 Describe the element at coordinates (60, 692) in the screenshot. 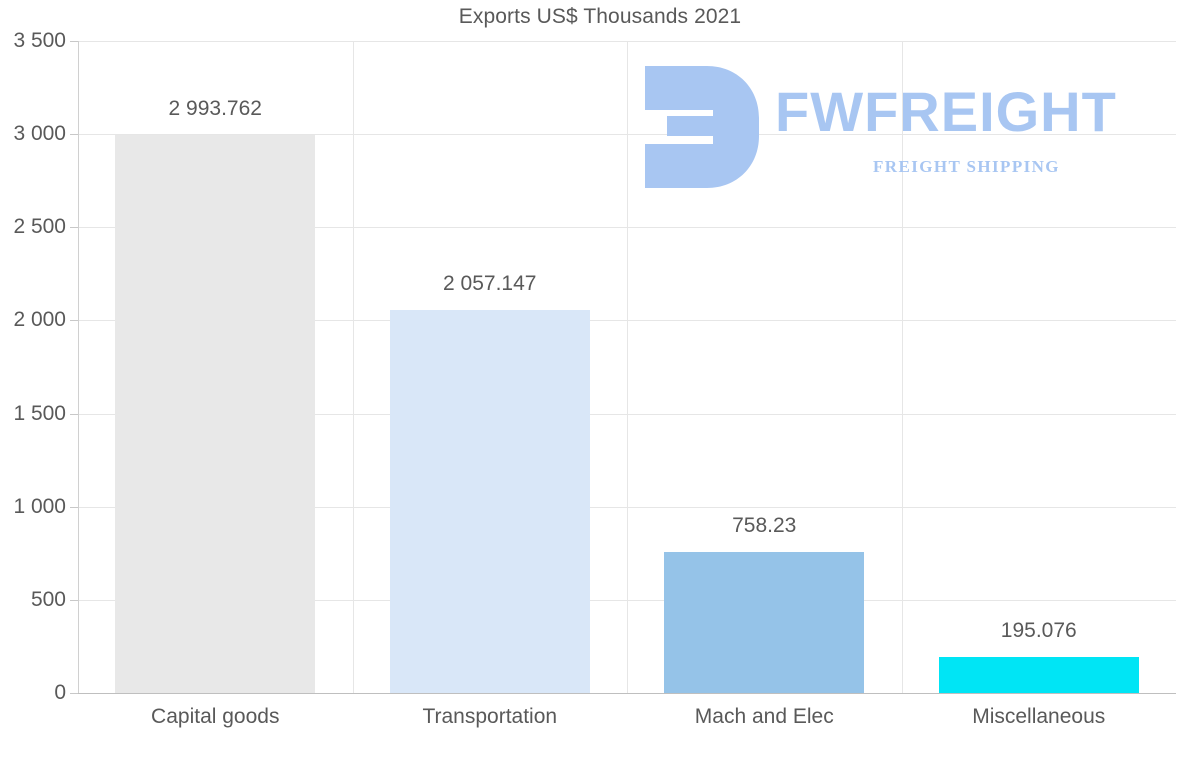

I see `y-axis-tick-label: 0` at that location.